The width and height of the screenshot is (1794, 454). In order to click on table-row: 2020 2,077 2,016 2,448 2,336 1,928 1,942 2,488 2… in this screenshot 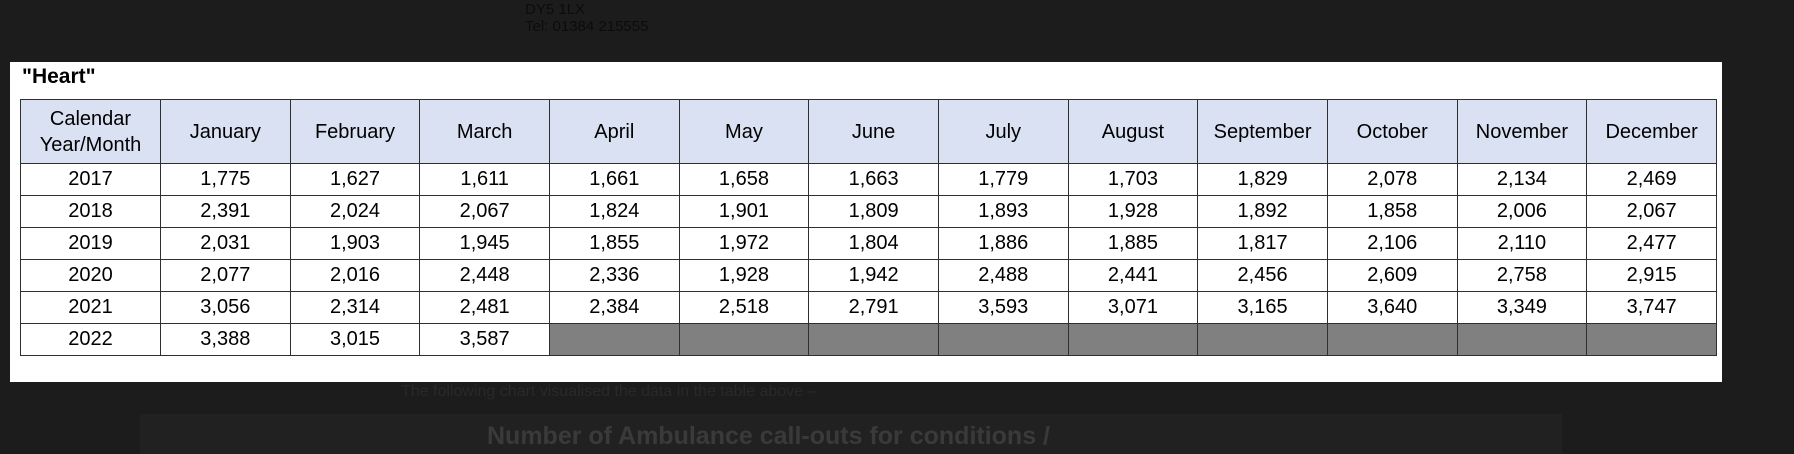, I will do `click(868, 275)`.